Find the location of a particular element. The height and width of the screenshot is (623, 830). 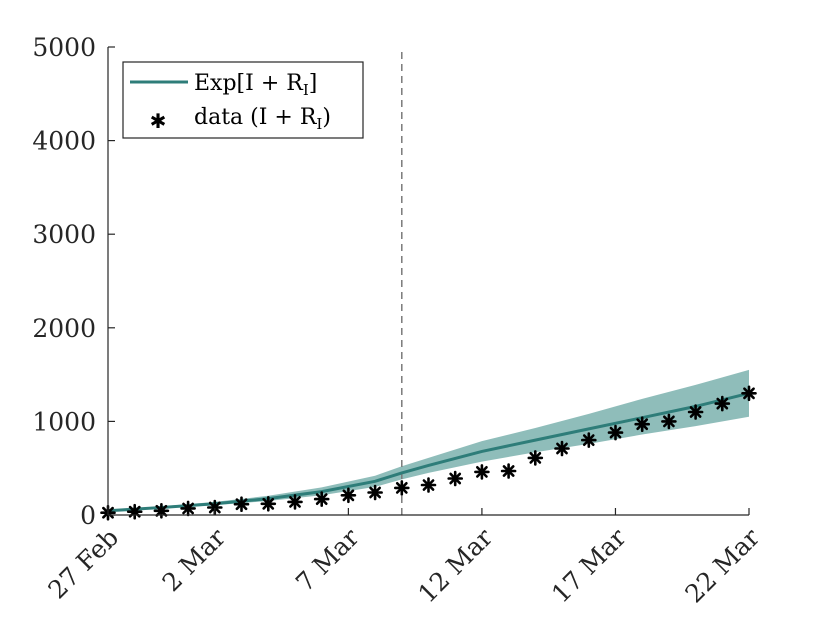

legend-label-data: data (I + RI) is located at coordinates (262, 119).